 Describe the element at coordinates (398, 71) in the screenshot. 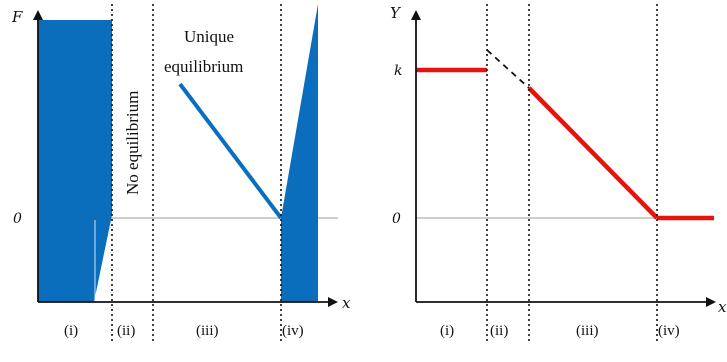

I see `right-k-label: k` at that location.